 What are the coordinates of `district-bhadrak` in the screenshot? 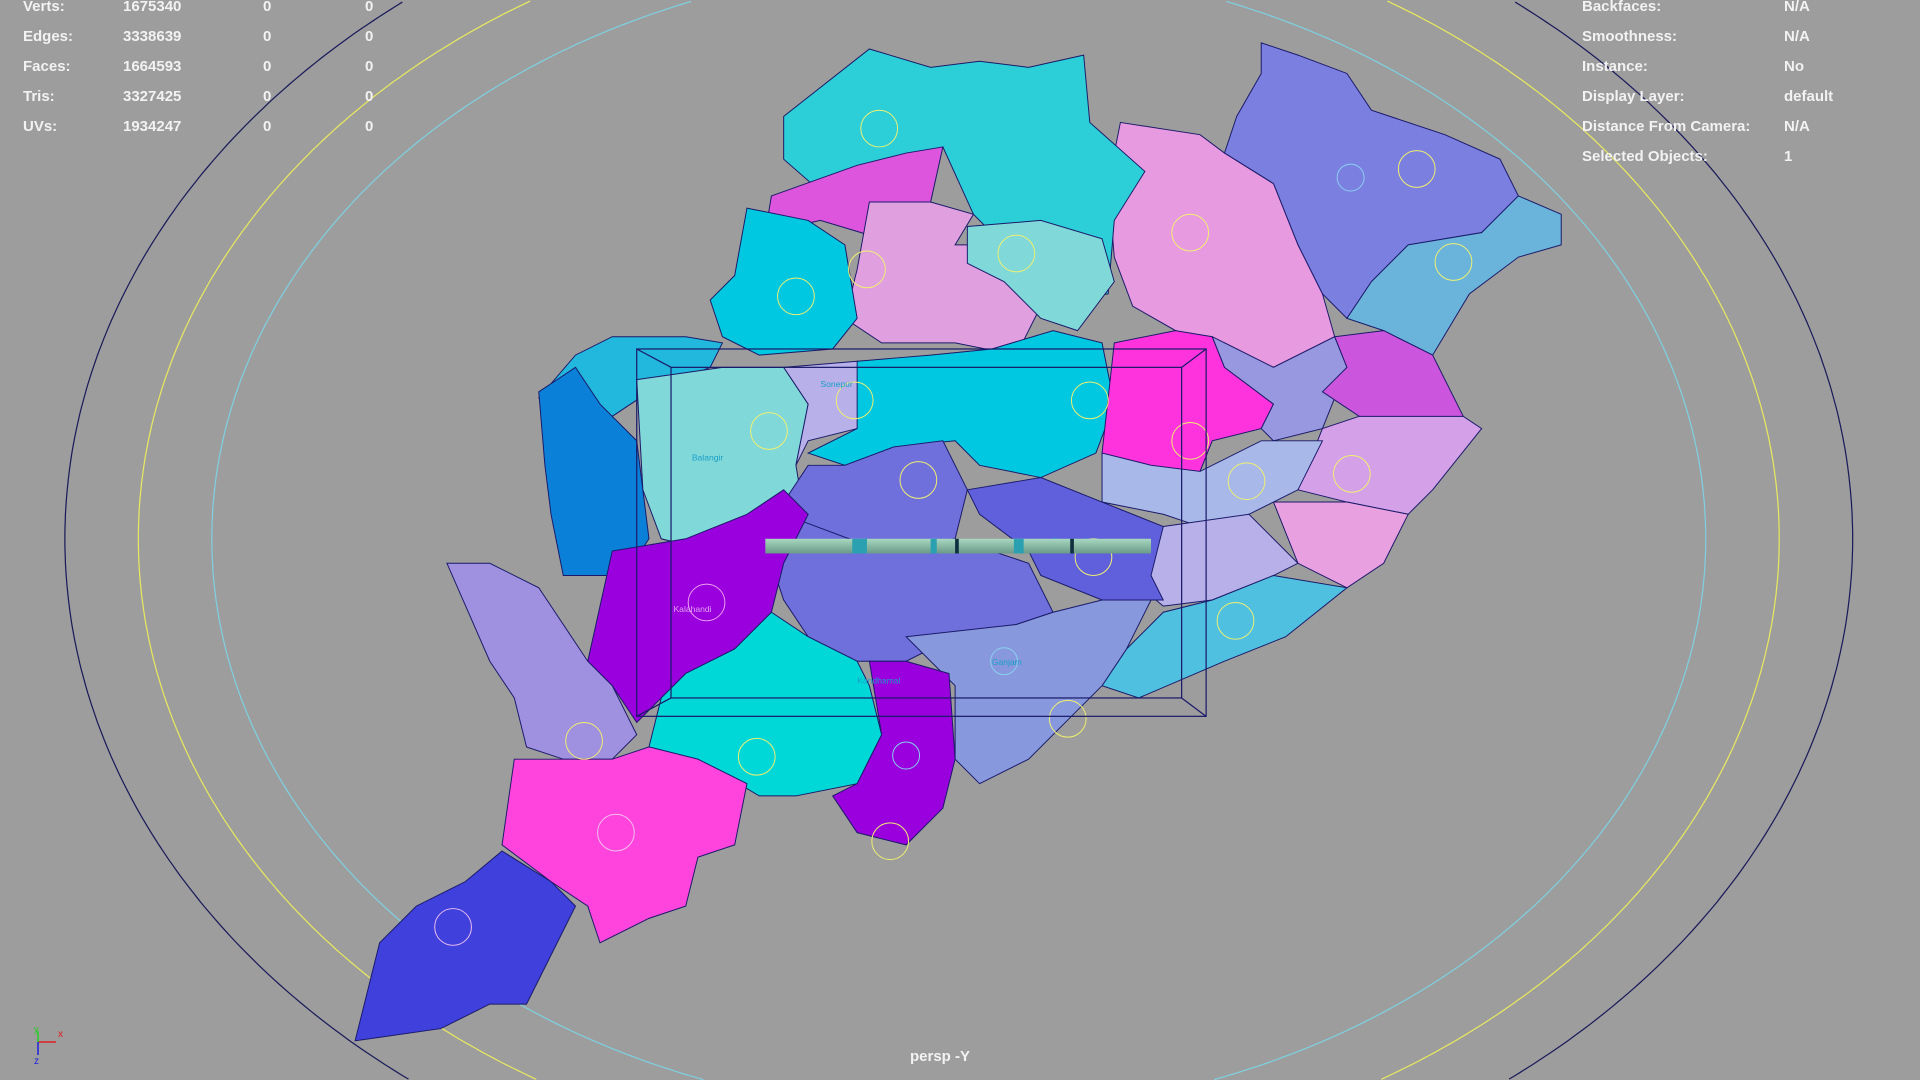 It's located at (1393, 376).